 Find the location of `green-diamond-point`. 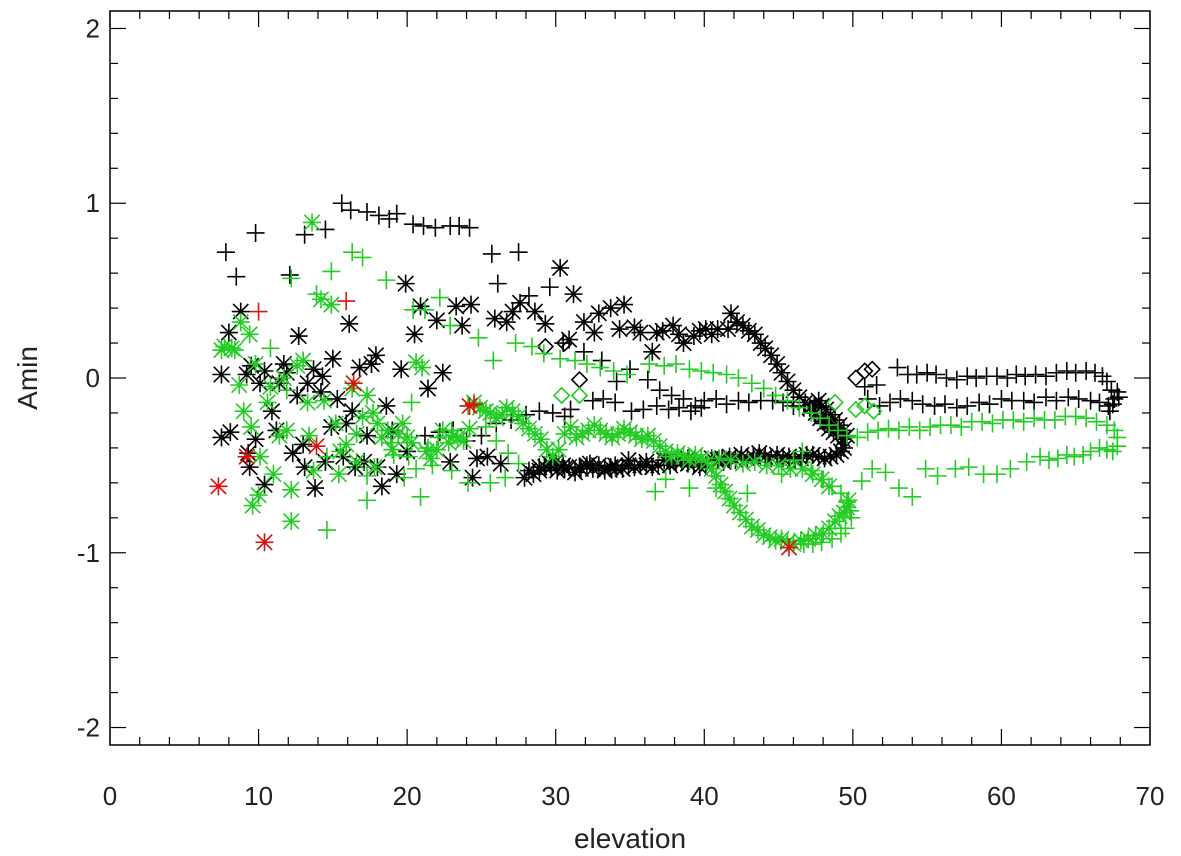

green-diamond-point is located at coordinates (873, 411).